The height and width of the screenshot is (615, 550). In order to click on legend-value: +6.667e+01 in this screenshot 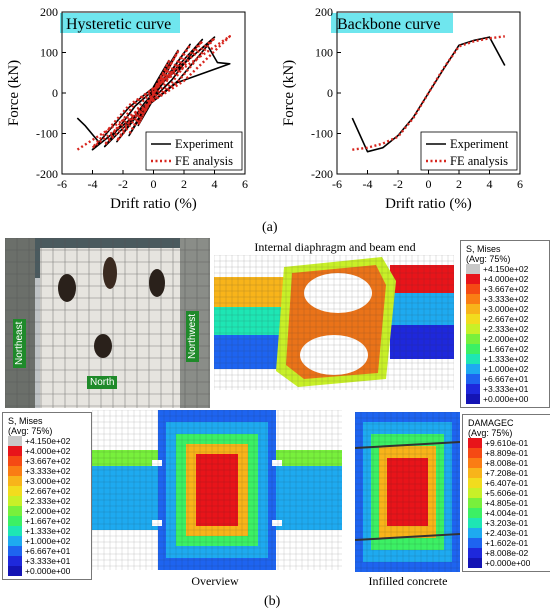, I will do `click(506, 379)`.